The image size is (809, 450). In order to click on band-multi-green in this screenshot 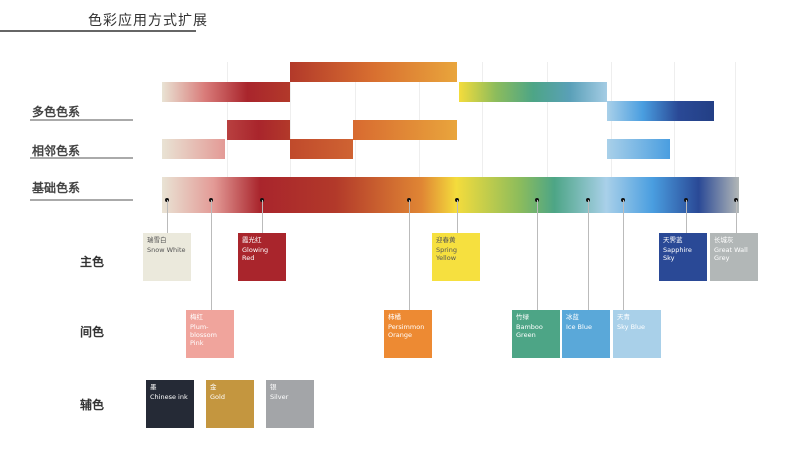, I will do `click(533, 92)`.